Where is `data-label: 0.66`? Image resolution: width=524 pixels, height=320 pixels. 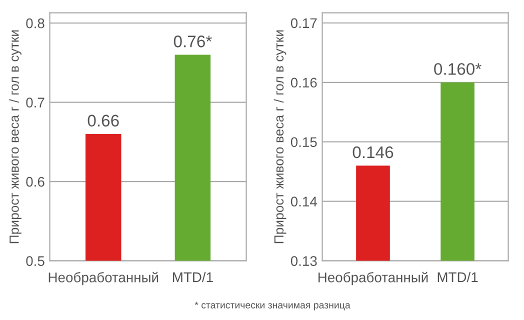 data-label: 0.66 is located at coordinates (103, 120).